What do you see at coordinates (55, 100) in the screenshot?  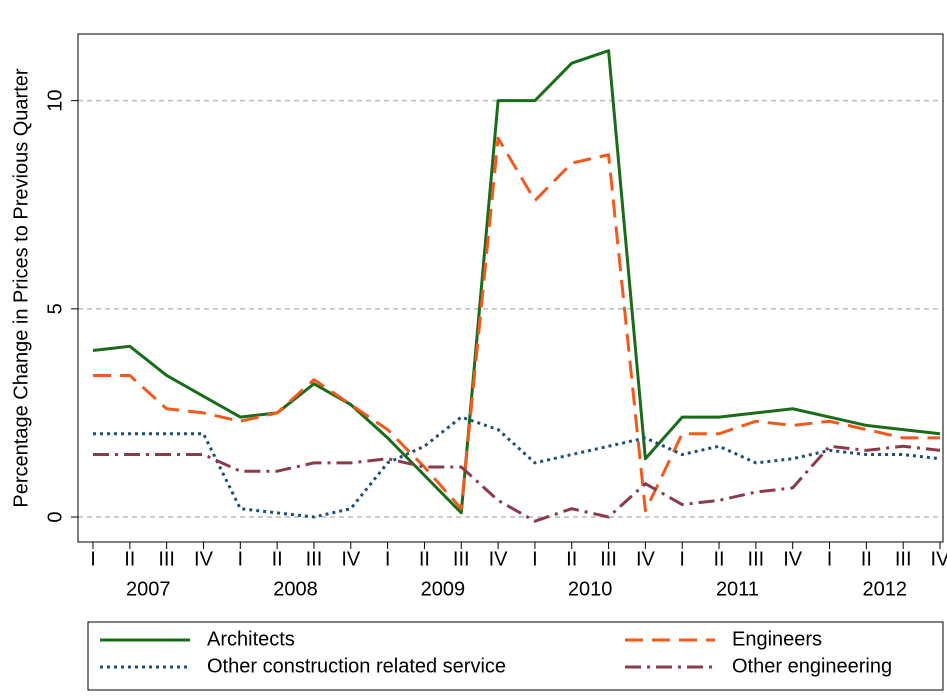 I see `y-tick-label: 10` at bounding box center [55, 100].